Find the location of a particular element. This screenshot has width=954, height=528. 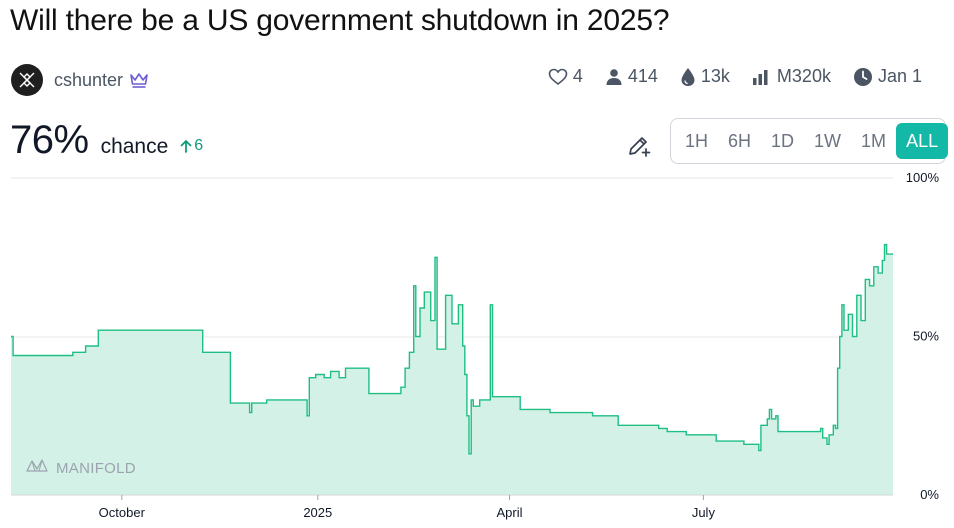

clock-icon is located at coordinates (862, 76).